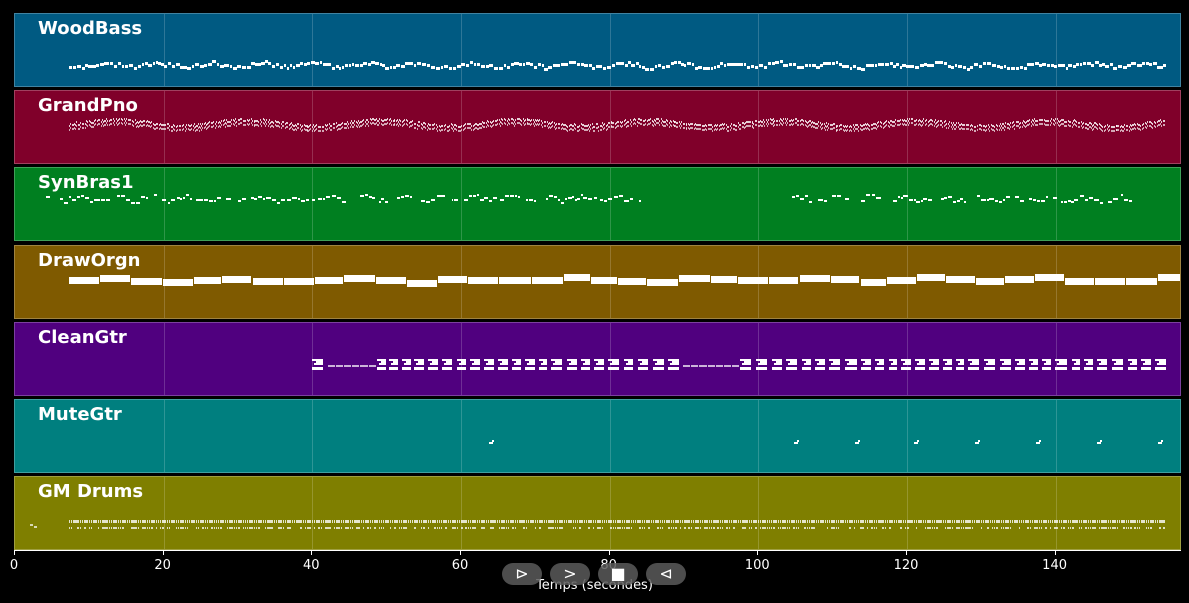  What do you see at coordinates (618, 574) in the screenshot?
I see `stop-button: ■` at bounding box center [618, 574].